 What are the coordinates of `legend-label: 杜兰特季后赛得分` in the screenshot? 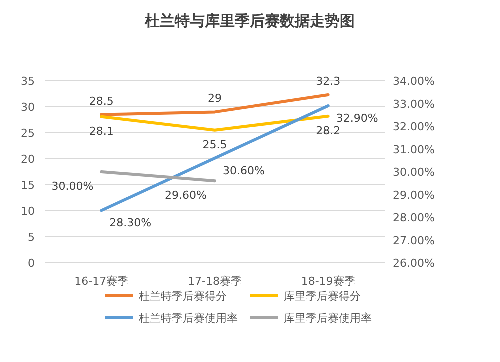 It's located at (183, 296).